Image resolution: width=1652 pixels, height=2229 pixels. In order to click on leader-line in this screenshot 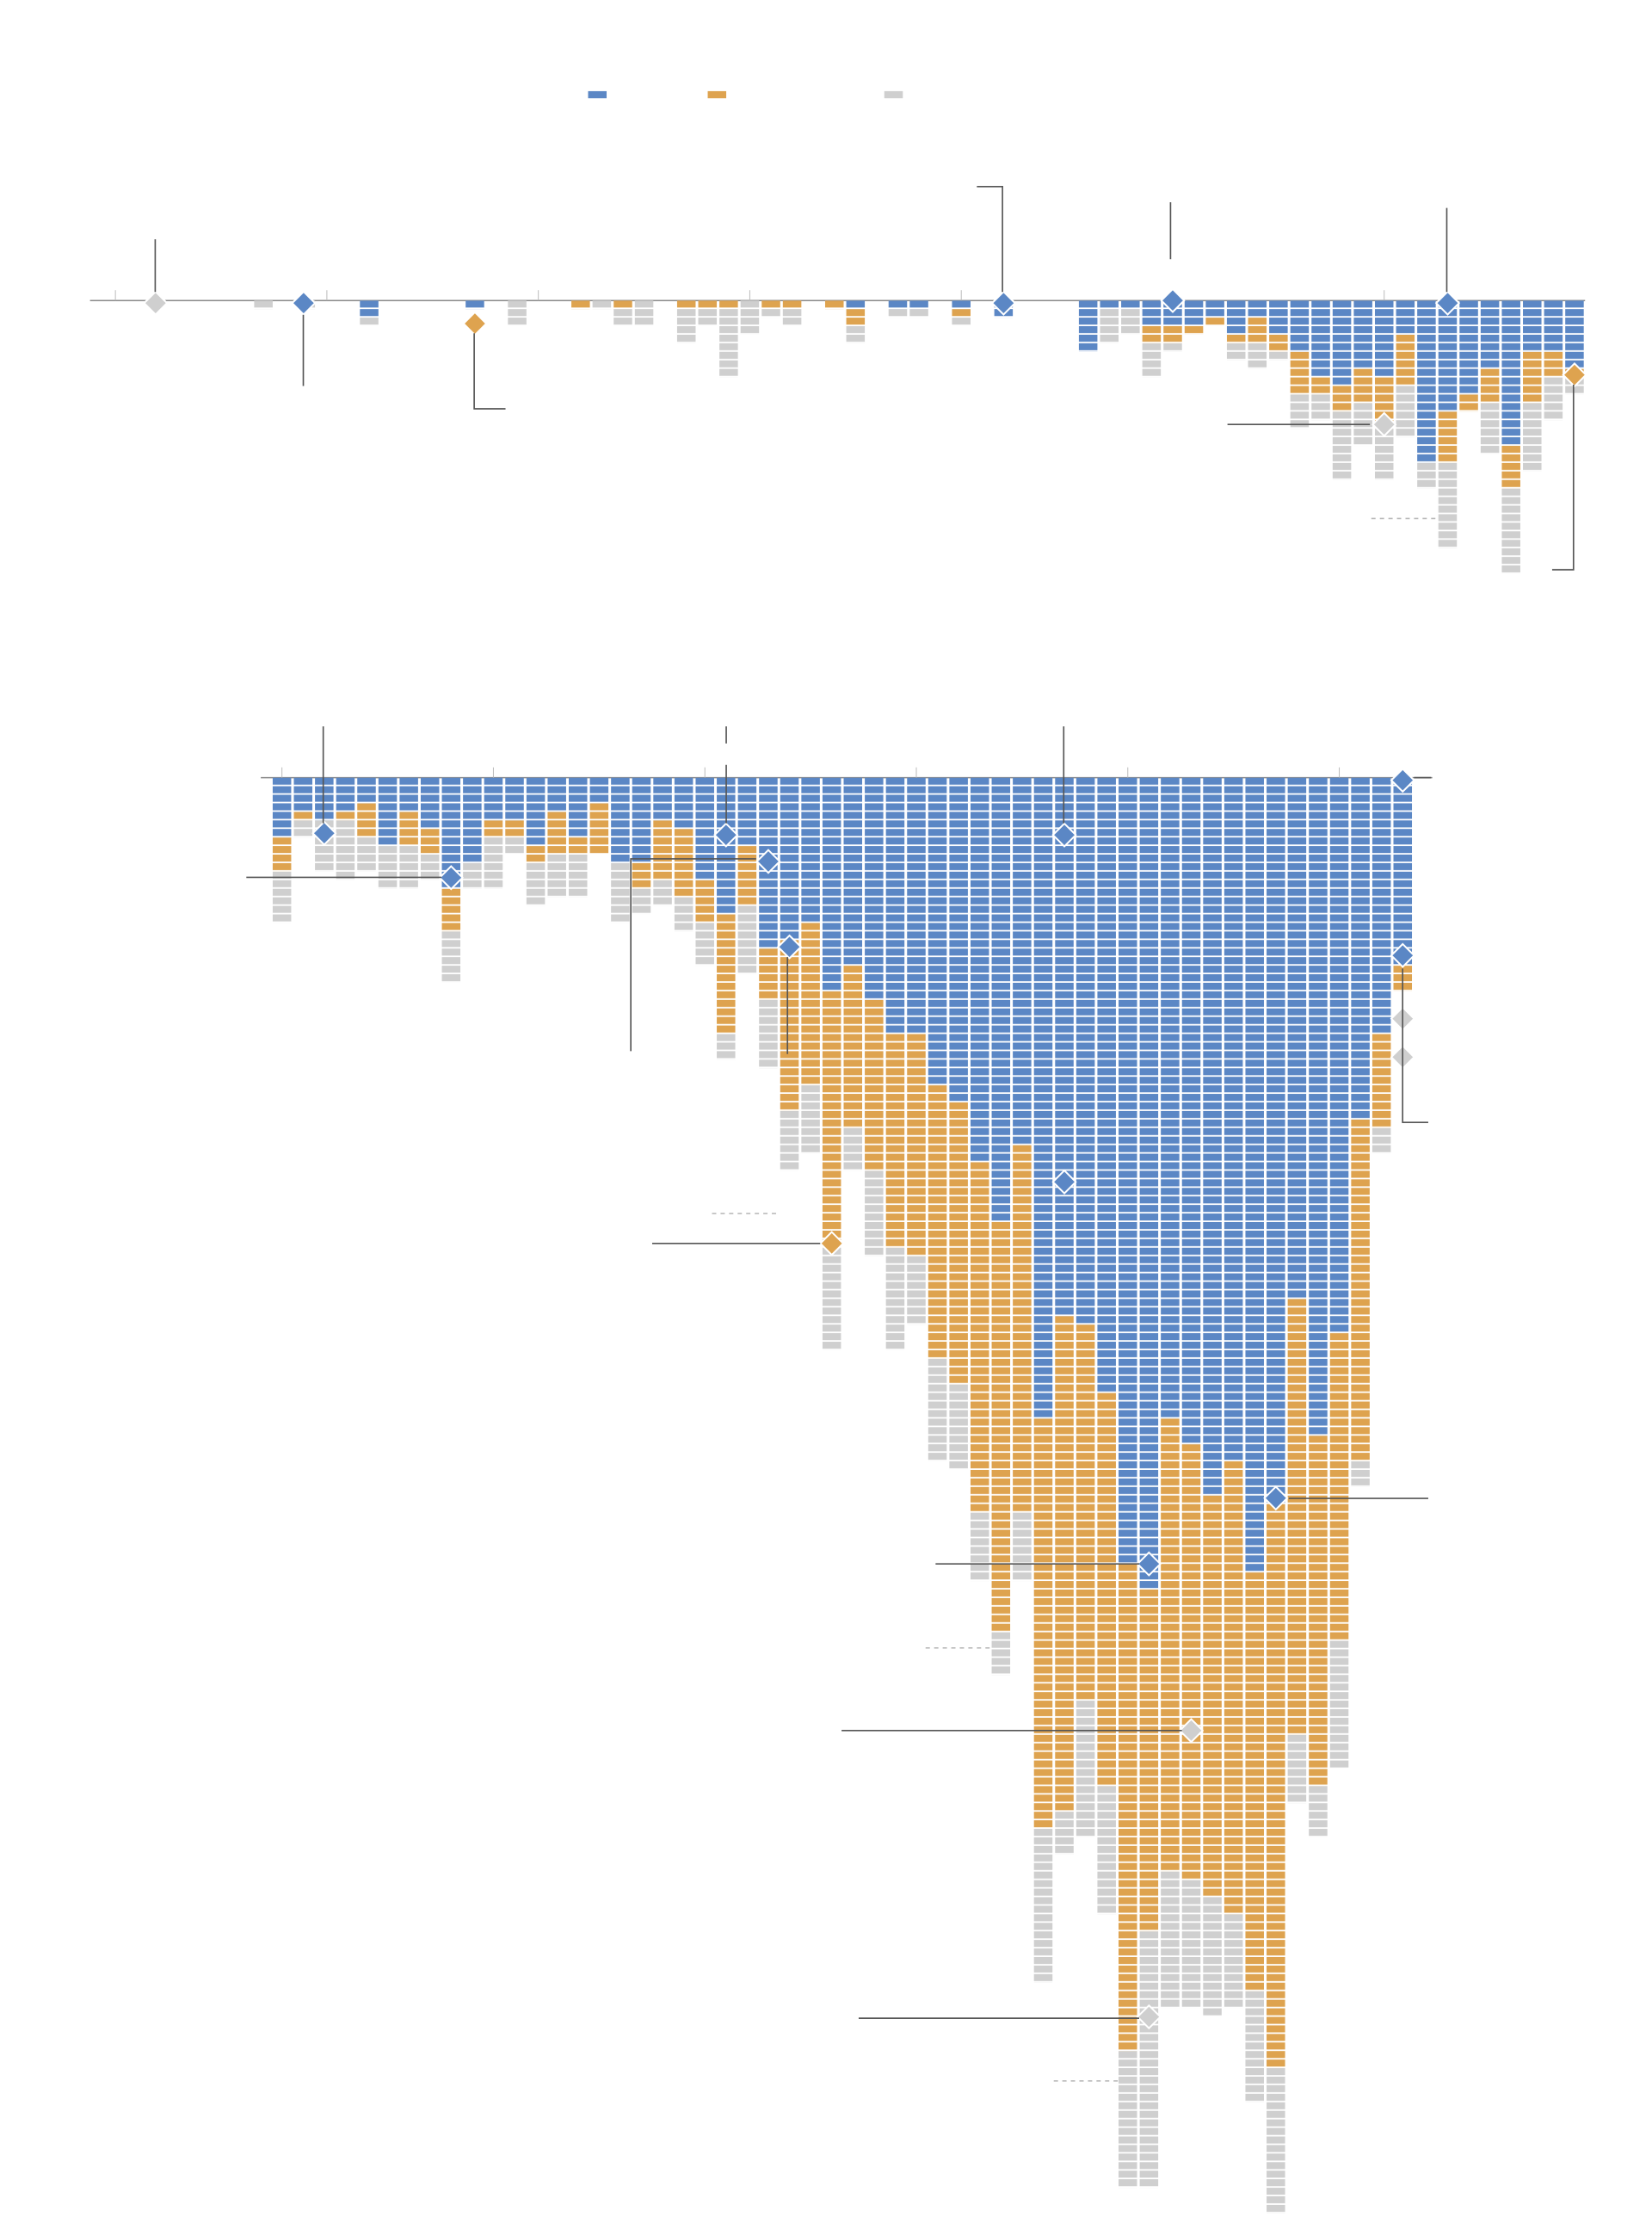, I will do `click(1415, 1045)`.